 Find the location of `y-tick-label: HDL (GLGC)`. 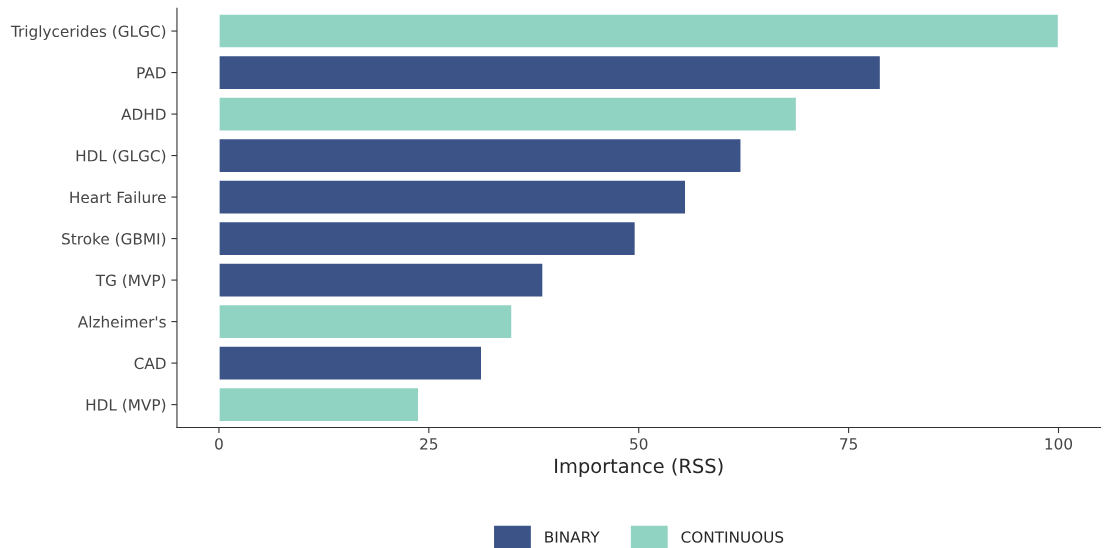

y-tick-label: HDL (GLGC) is located at coordinates (121, 156).